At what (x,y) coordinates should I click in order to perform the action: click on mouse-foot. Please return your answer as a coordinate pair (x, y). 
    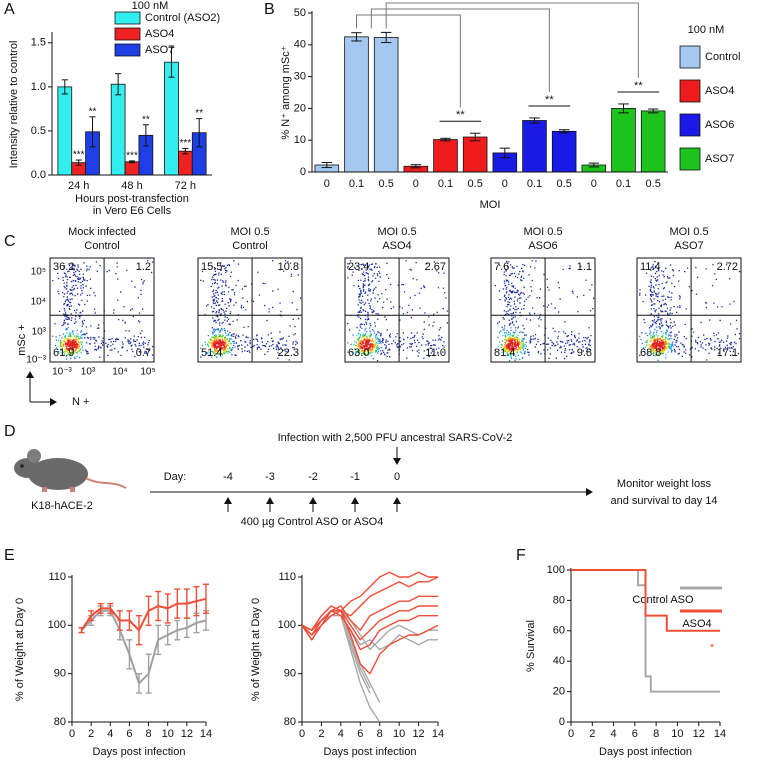
    Looking at the image, I should click on (44, 489).